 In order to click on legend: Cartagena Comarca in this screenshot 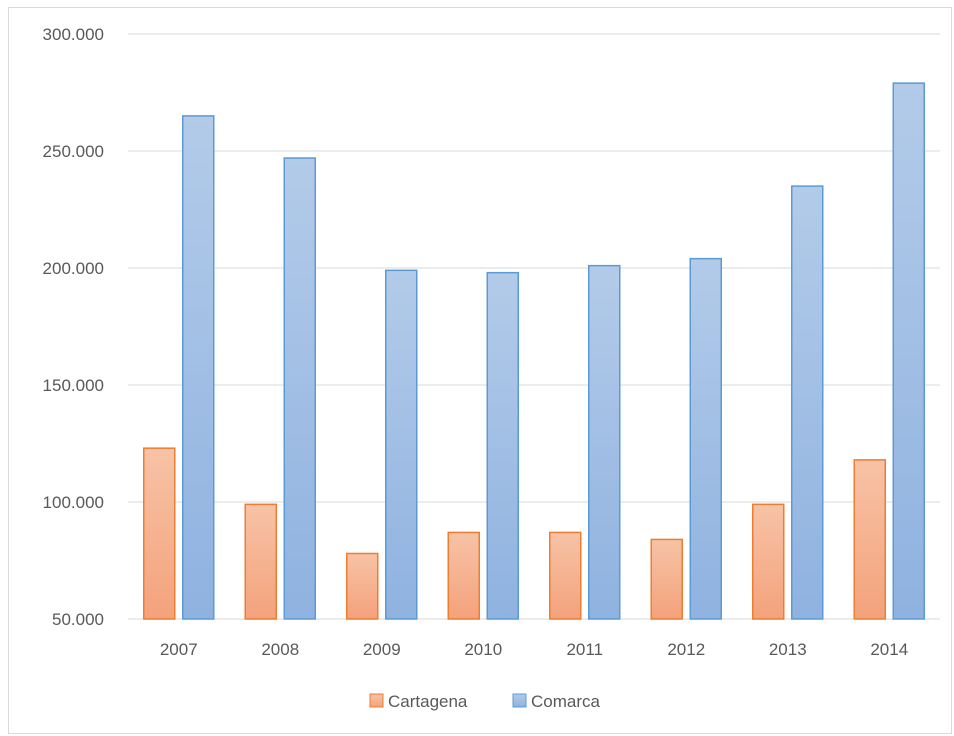, I will do `click(485, 701)`.